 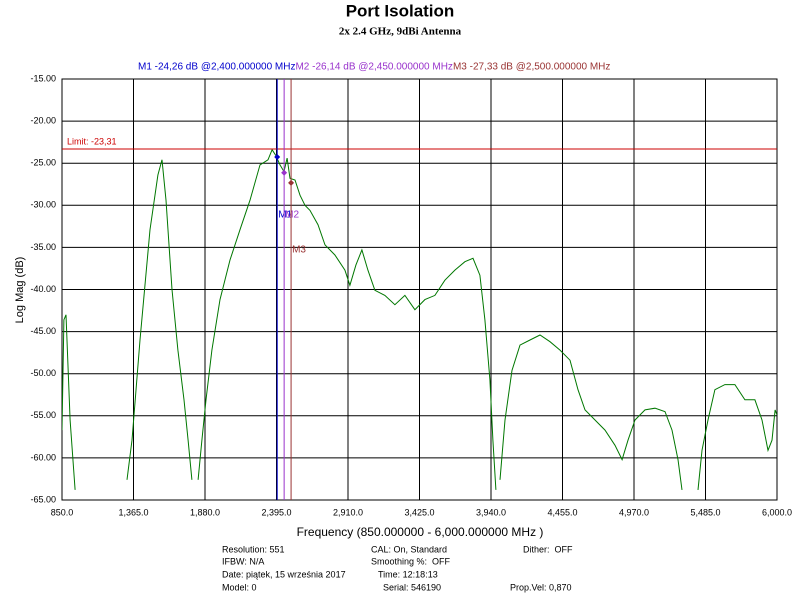 What do you see at coordinates (43, 120) in the screenshot?
I see `y-tick-label: -20.00` at bounding box center [43, 120].